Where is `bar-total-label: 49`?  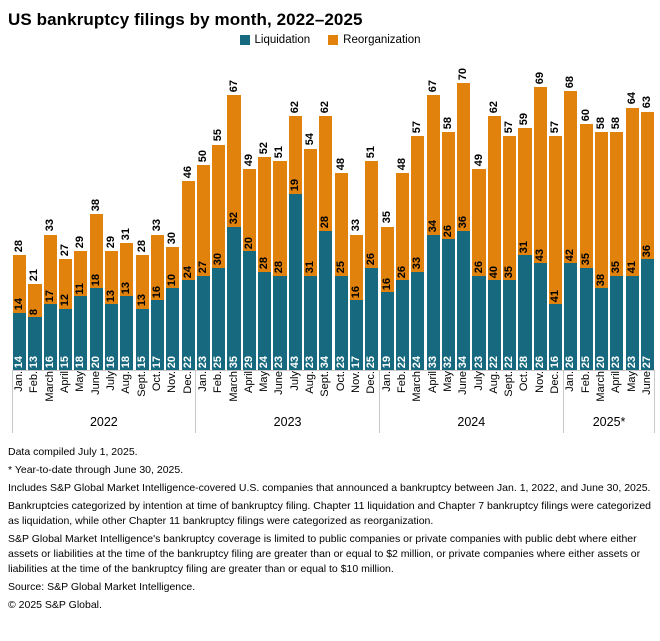 bar-total-label: 49 is located at coordinates (248, 160).